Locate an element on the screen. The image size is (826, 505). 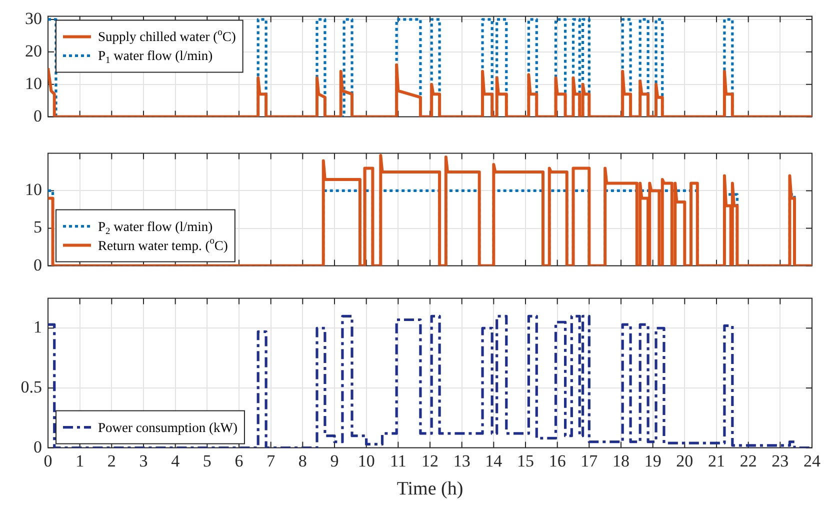
x-tick-label: 2 is located at coordinates (111, 460).